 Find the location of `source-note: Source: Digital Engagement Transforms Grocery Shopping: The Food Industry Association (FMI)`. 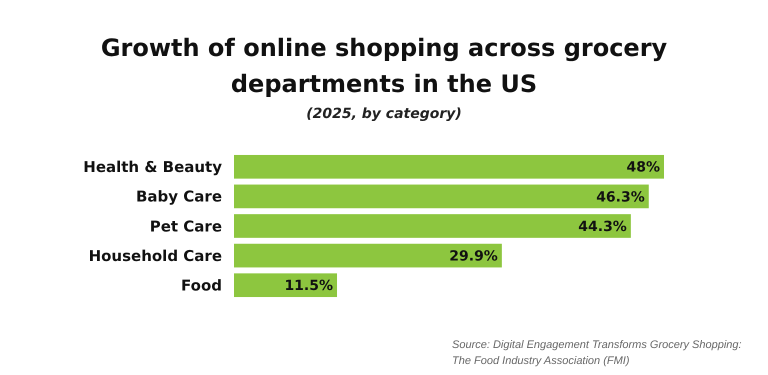

source-note: Source: Digital Engagement Transforms Grocery Shopping: The Food Industry Association (FMI) is located at coordinates (597, 353).